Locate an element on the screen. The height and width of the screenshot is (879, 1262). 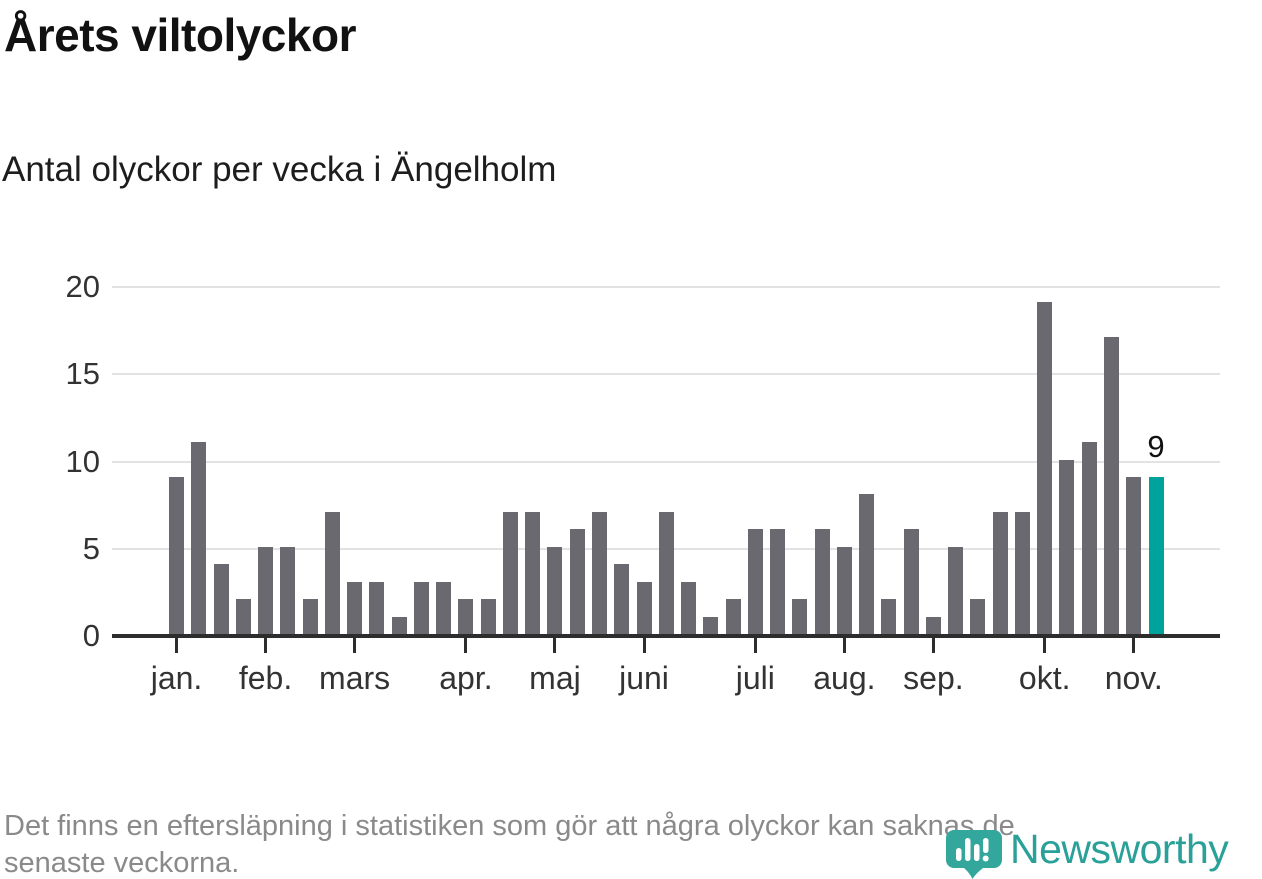
x-tick-nov is located at coordinates (1134, 645).